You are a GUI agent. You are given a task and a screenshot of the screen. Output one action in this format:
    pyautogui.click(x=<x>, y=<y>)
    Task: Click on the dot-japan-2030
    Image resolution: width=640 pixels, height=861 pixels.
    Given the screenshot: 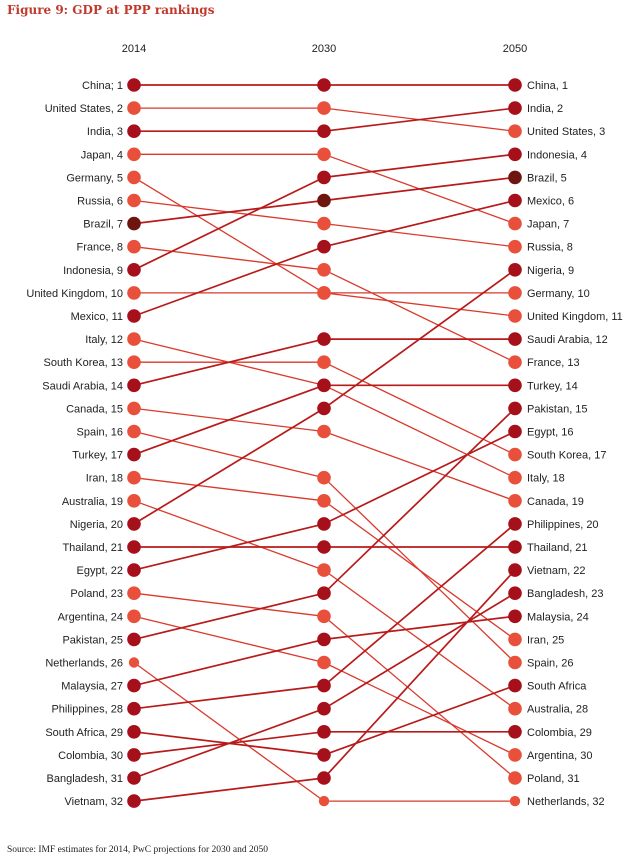 What is the action you would take?
    pyautogui.click(x=324, y=154)
    